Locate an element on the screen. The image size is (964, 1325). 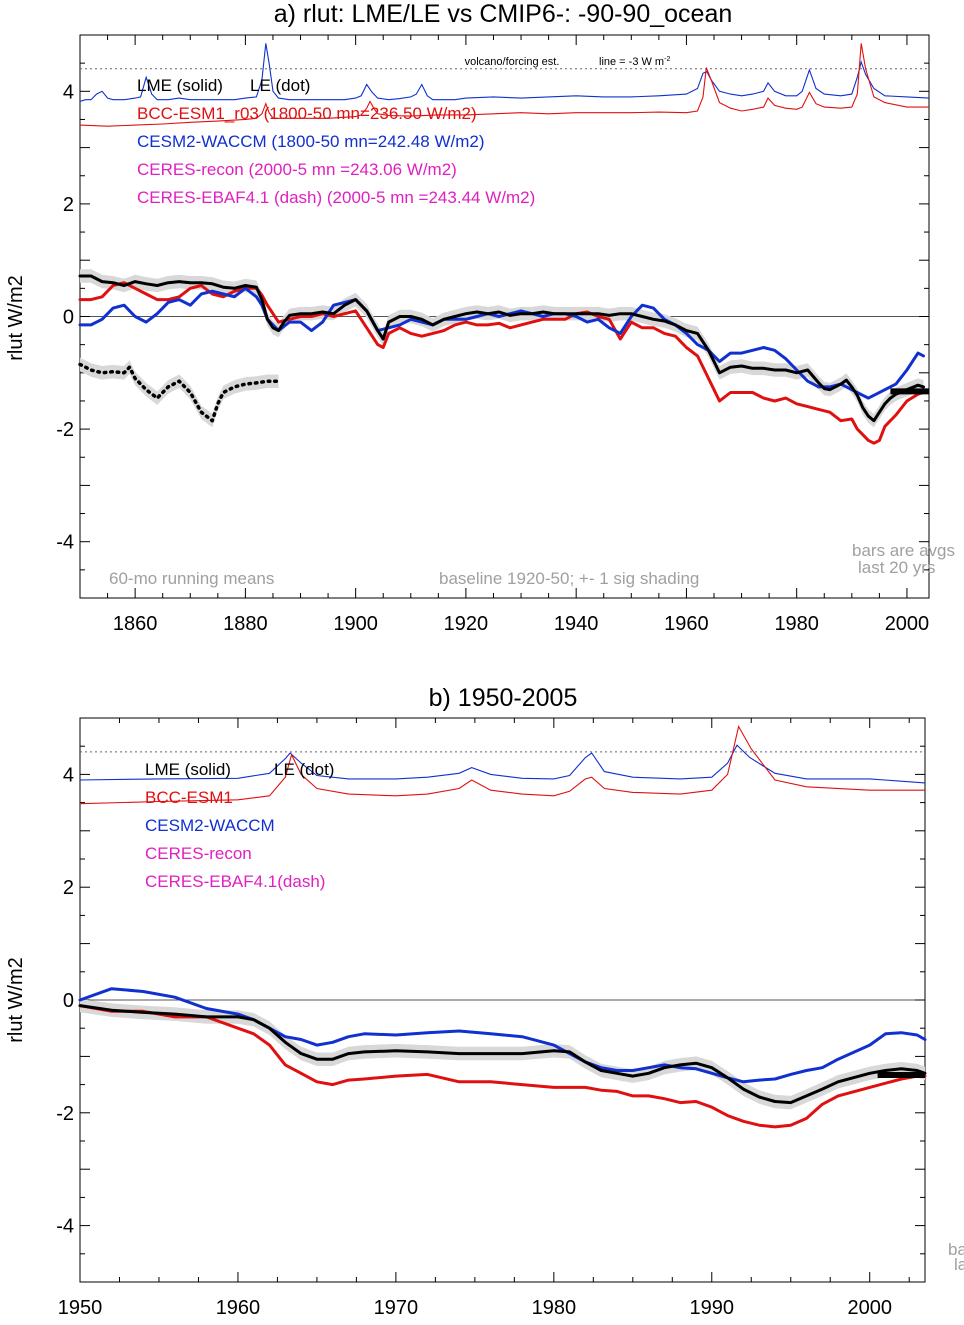
panel-a-xtick-label: 2000 is located at coordinates (907, 624).